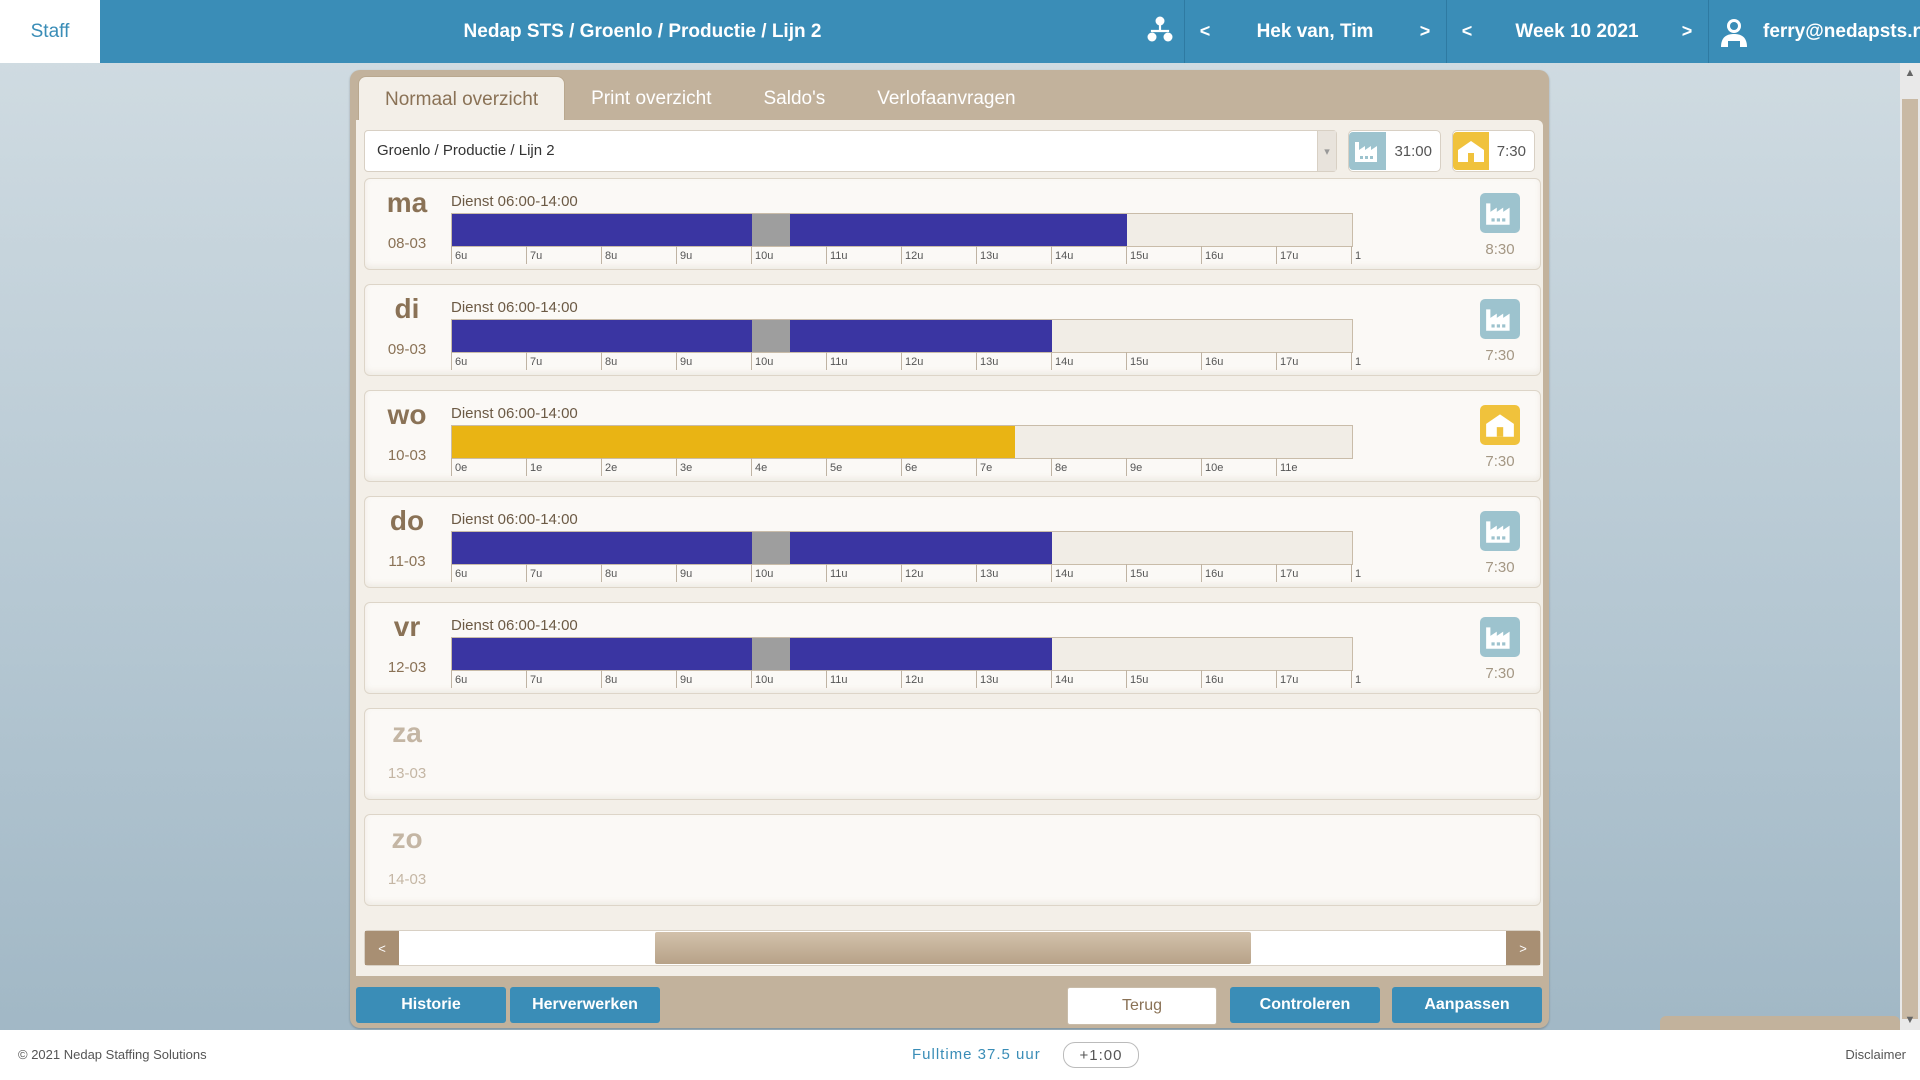 The height and width of the screenshot is (1080, 1920). Describe the element at coordinates (407, 349) in the screenshot. I see `day-date: 09-03` at that location.